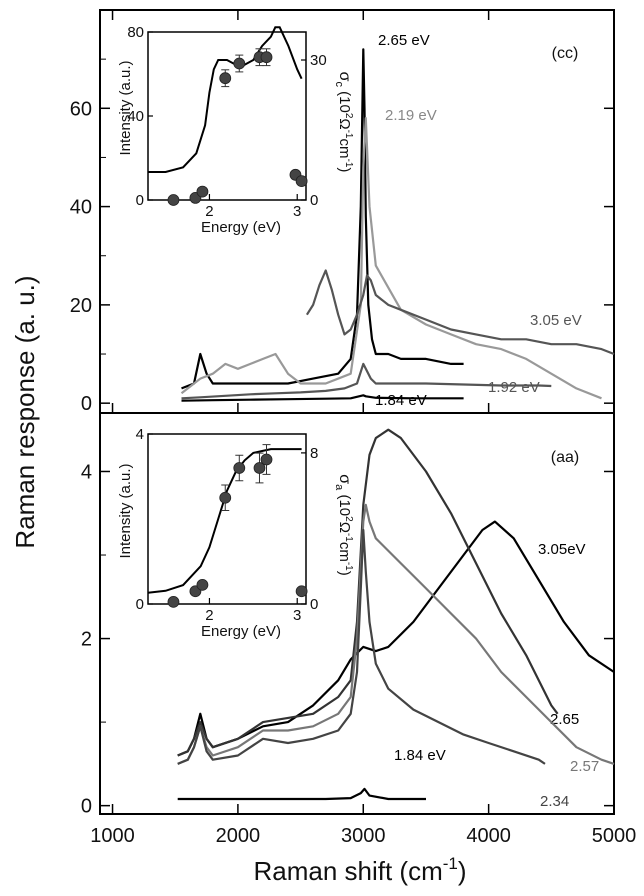  Describe the element at coordinates (584, 766) in the screenshot. I see `series-label: 2.57` at that location.